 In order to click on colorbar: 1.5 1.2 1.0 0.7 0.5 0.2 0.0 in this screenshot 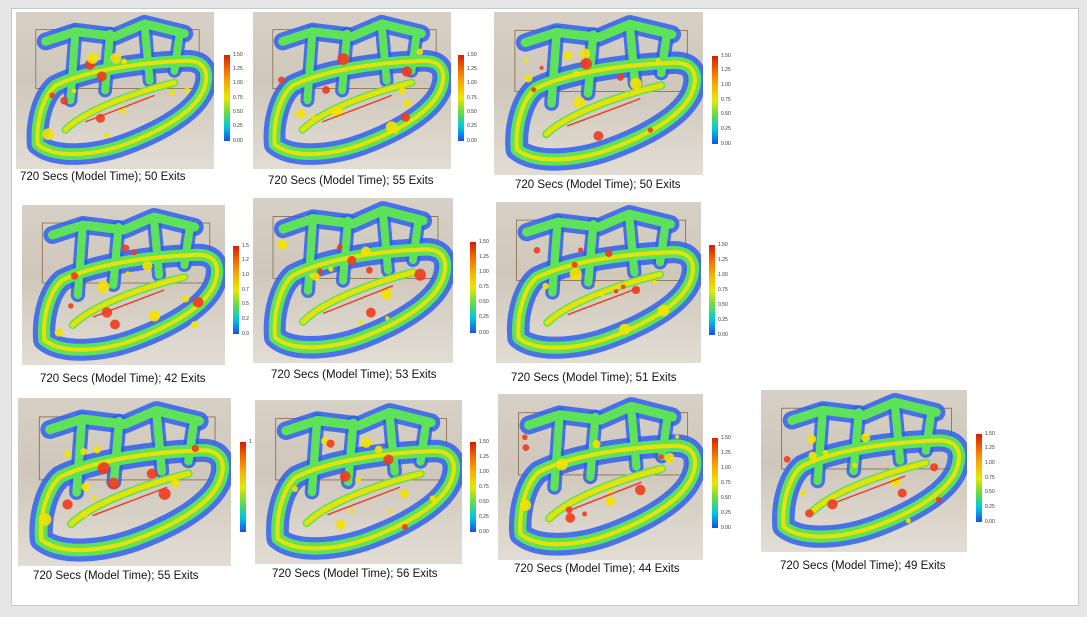, I will do `click(241, 289)`.